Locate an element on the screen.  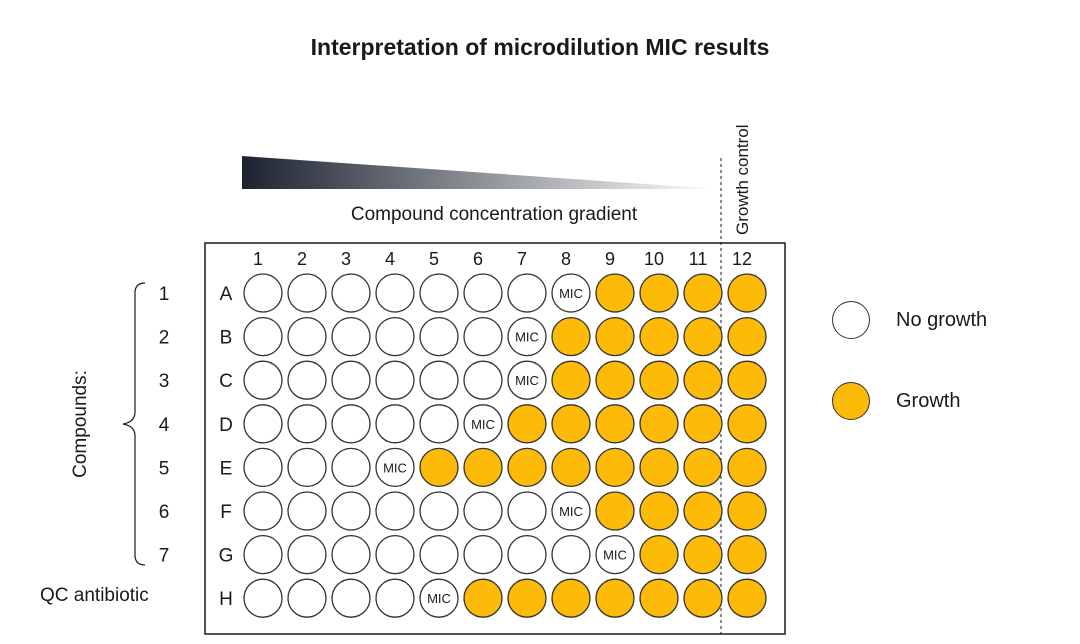
row-label: H is located at coordinates (226, 599).